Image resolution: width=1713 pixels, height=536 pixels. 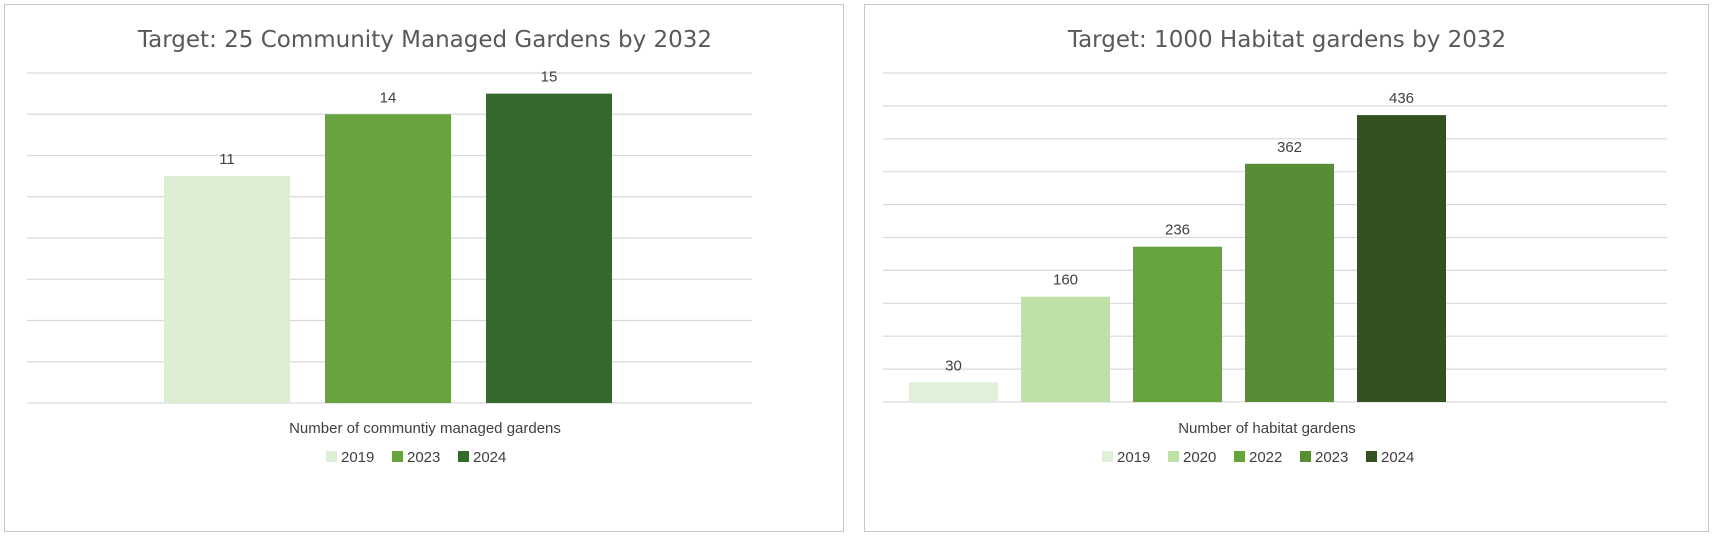 What do you see at coordinates (1199, 457) in the screenshot?
I see `legend-label: 2020` at bounding box center [1199, 457].